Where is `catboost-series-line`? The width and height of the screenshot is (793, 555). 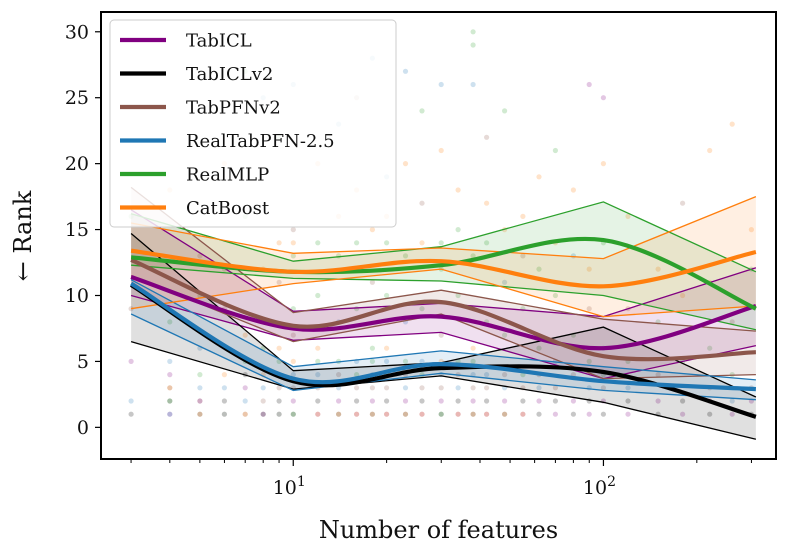 catboost-series-line is located at coordinates (443, 268).